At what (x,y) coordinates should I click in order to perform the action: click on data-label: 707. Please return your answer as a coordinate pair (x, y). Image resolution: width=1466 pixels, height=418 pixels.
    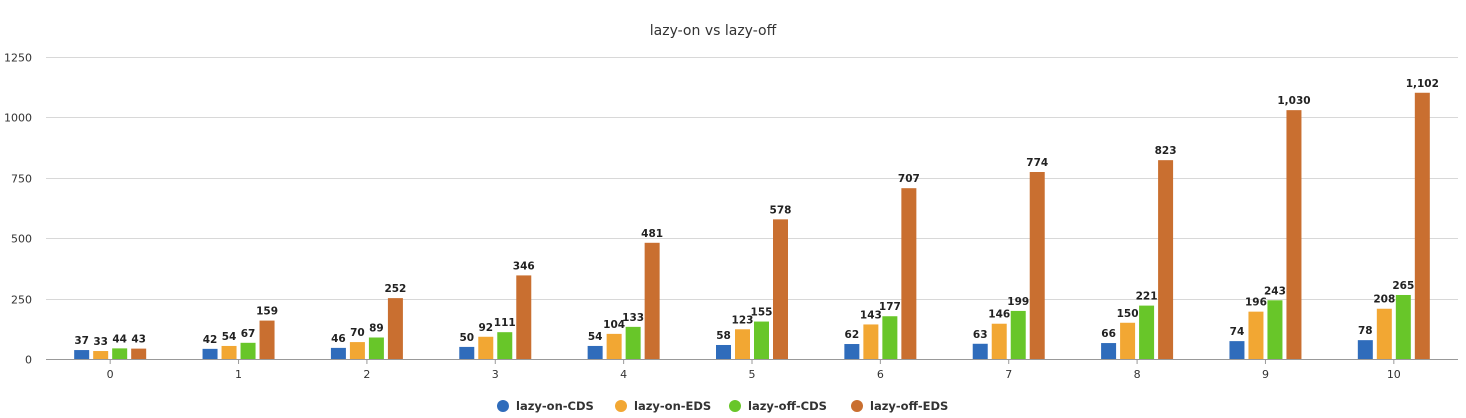
    Looking at the image, I should click on (909, 179).